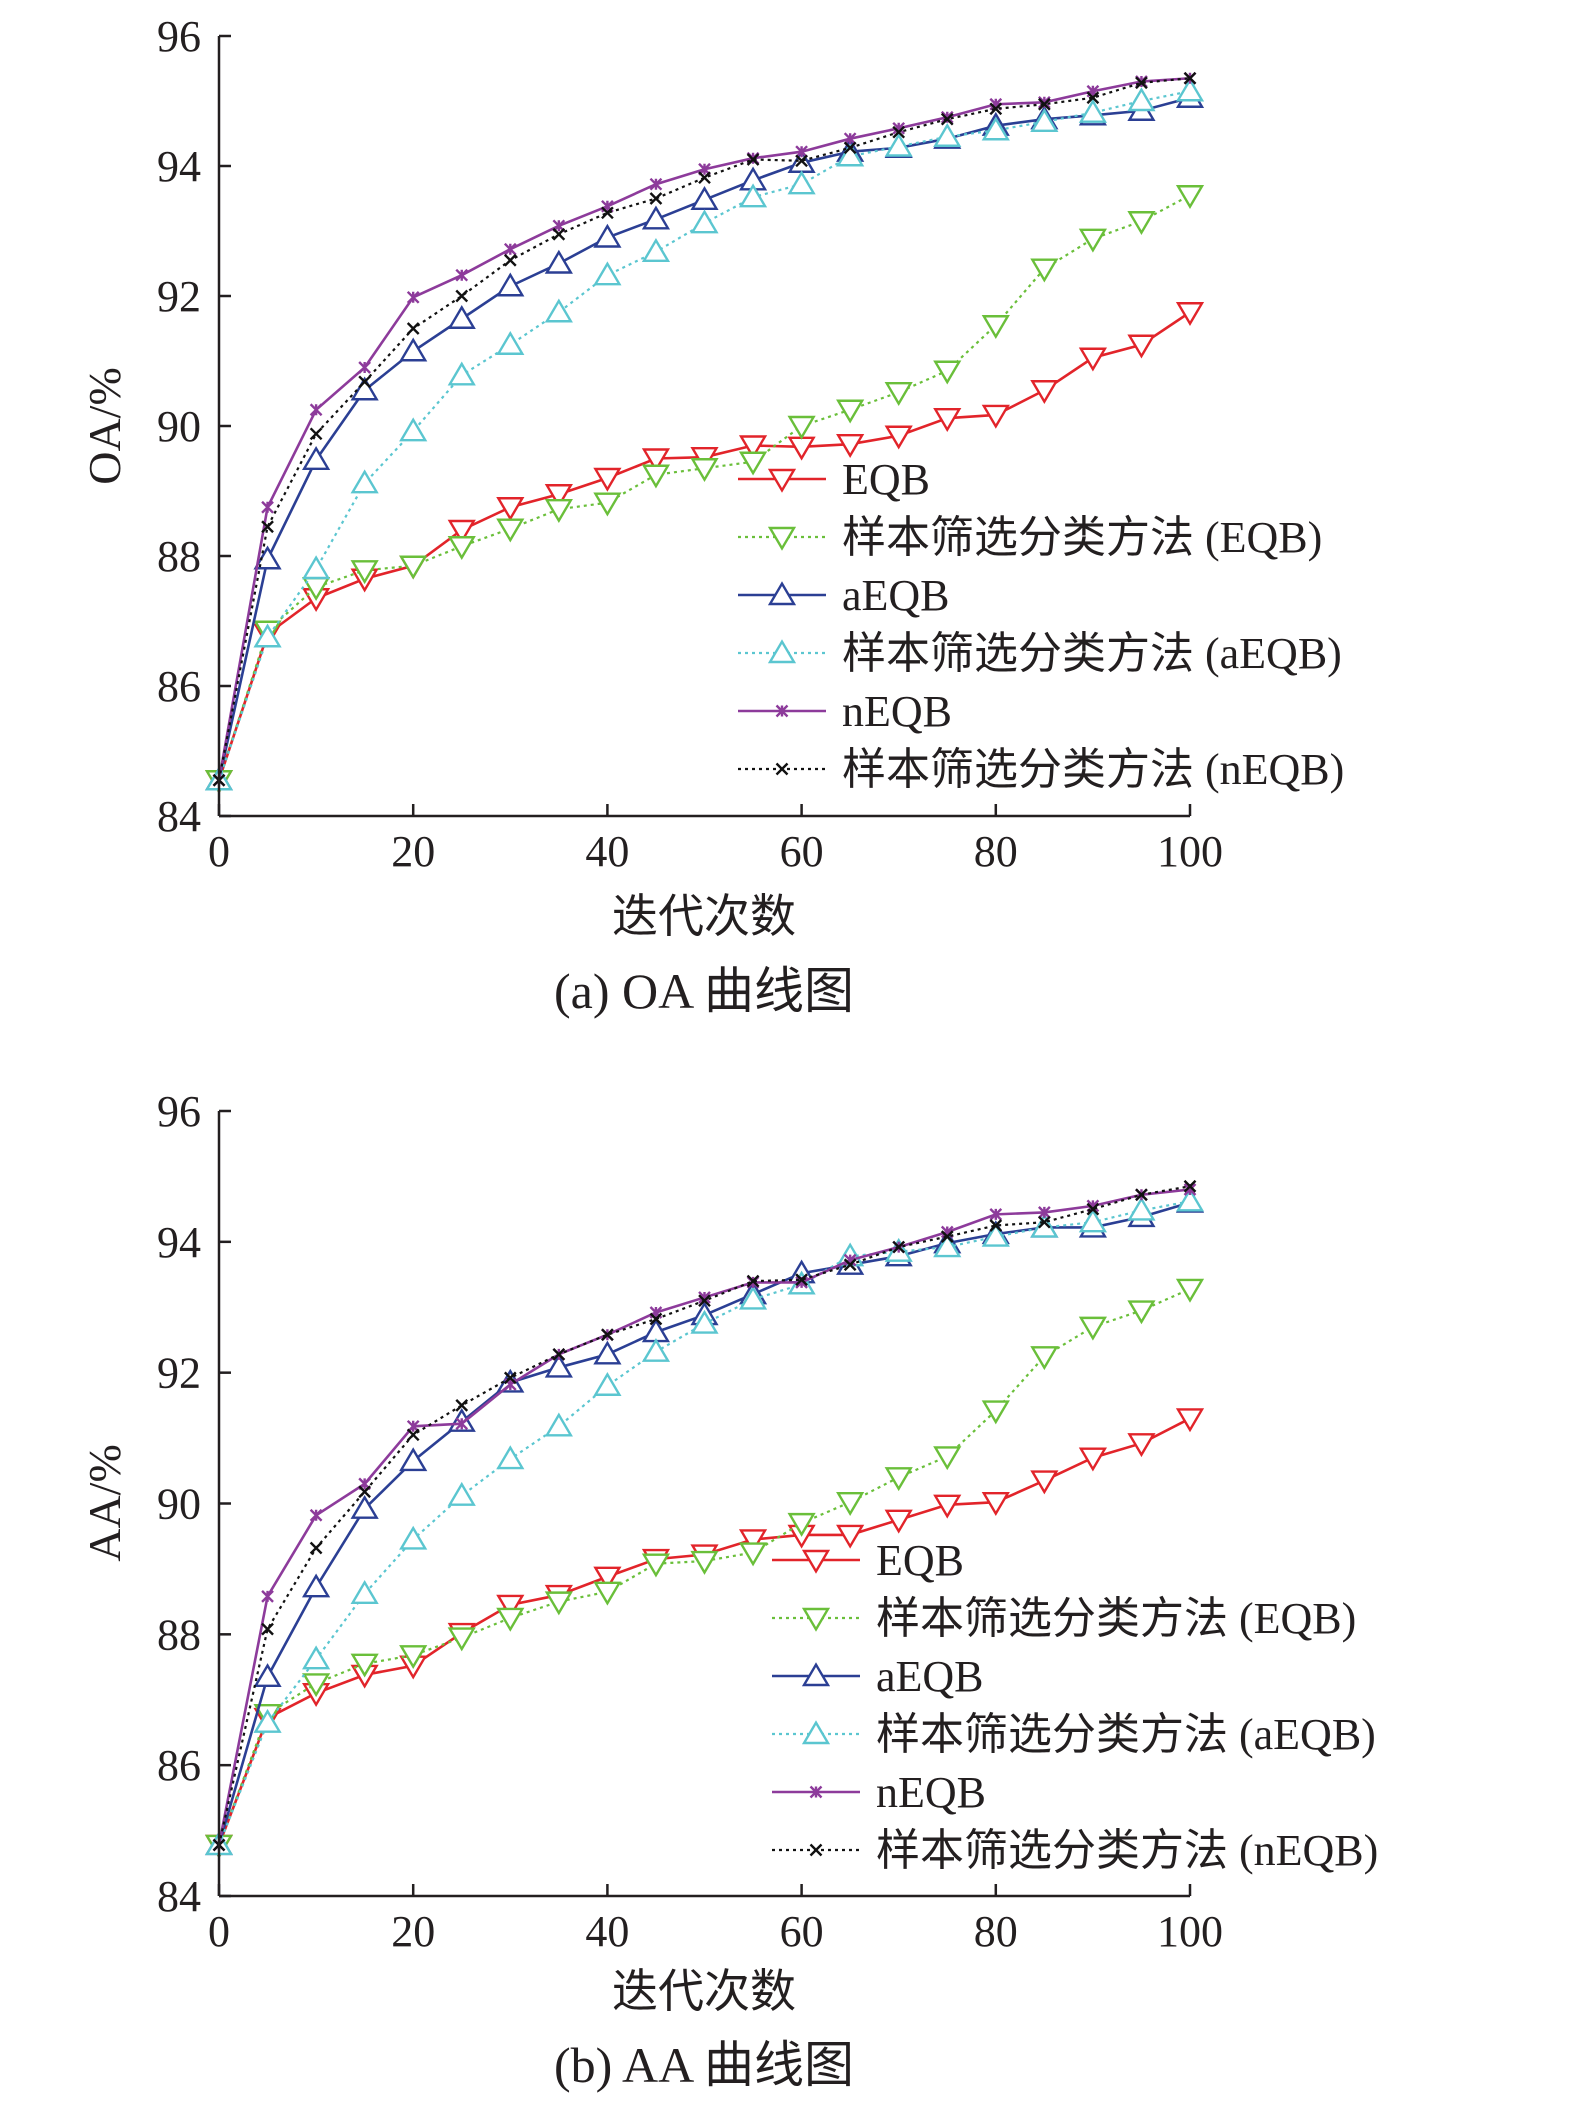  What do you see at coordinates (413, 1931) in the screenshot?
I see `x-tick-label-aa-20: 20` at bounding box center [413, 1931].